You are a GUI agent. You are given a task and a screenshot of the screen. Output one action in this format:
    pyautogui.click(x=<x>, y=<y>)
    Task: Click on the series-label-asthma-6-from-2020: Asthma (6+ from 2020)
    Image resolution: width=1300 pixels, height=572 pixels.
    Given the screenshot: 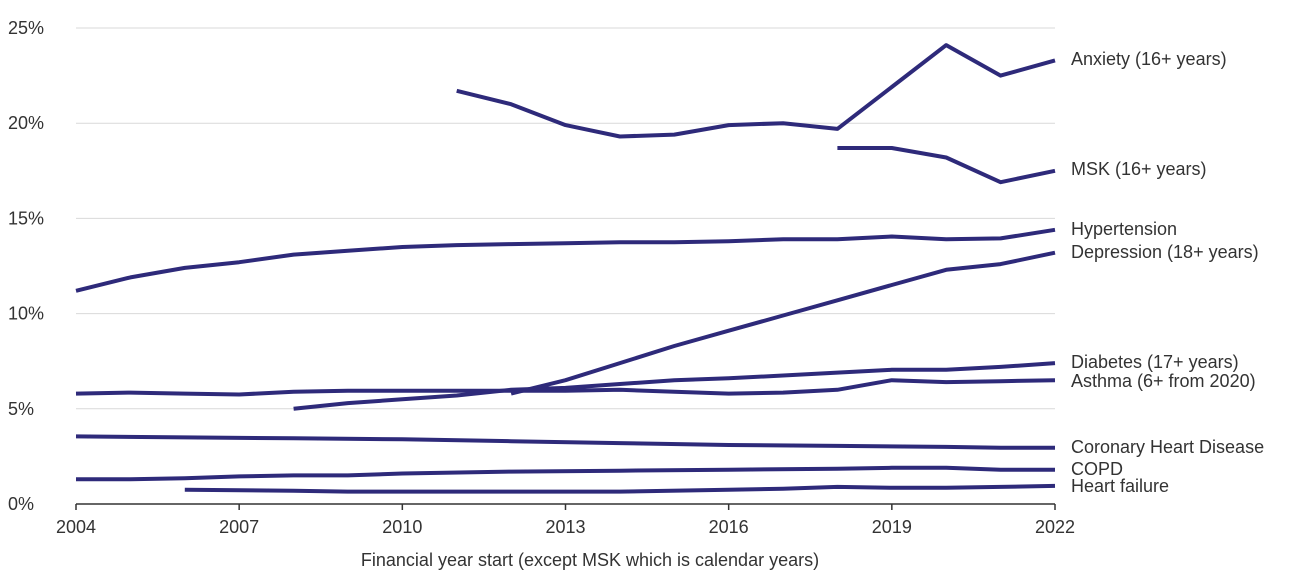 What is the action you would take?
    pyautogui.click(x=1163, y=381)
    